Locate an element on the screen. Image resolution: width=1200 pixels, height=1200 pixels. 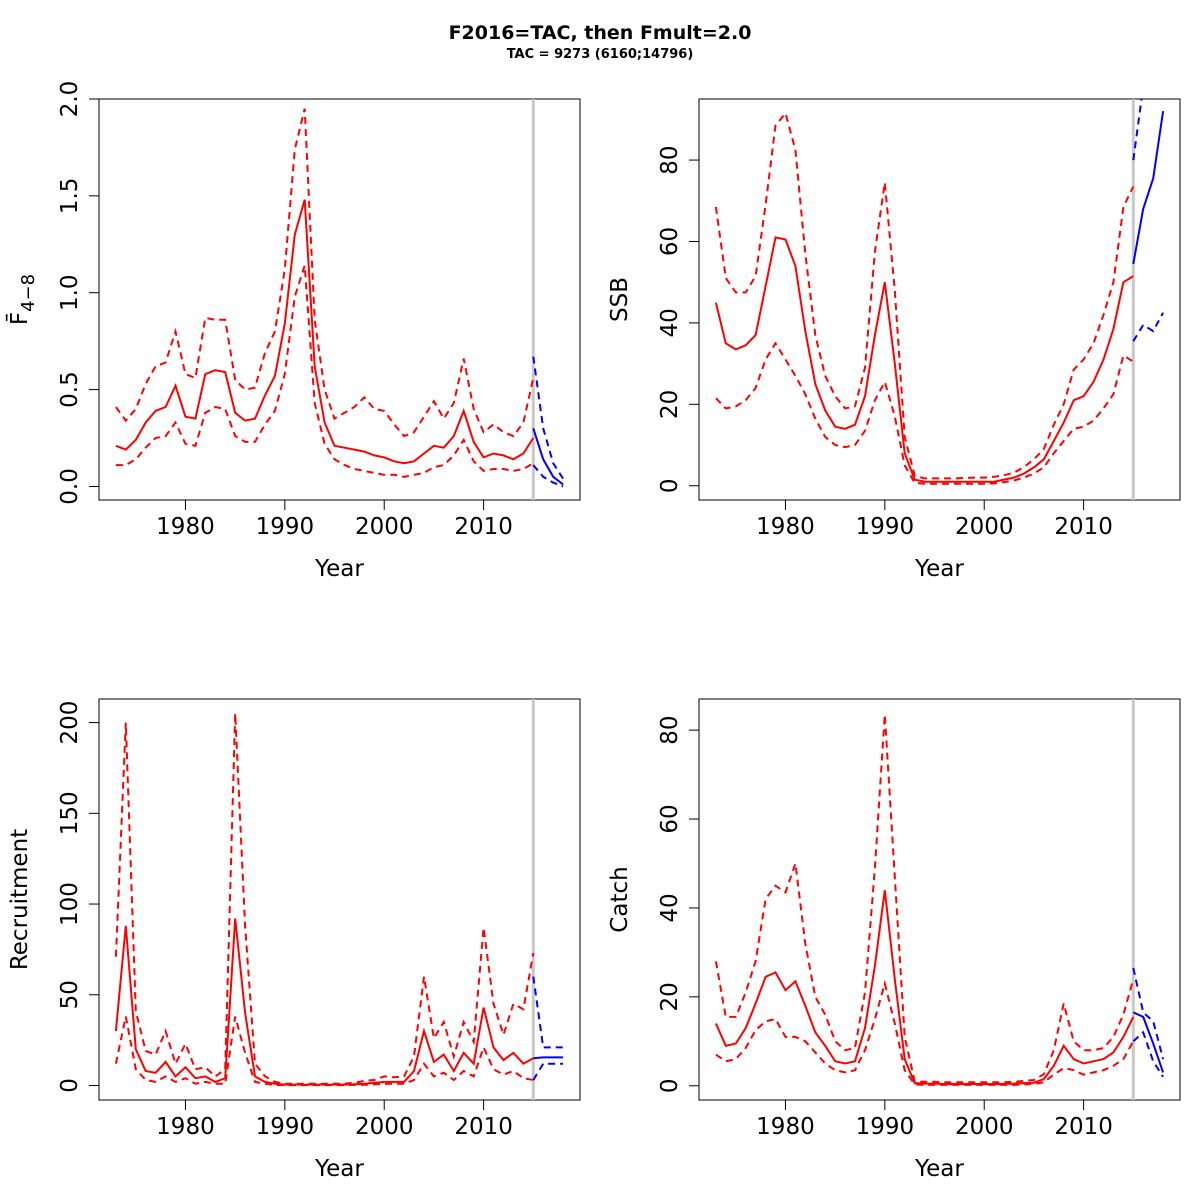
y-tick-label: 200 is located at coordinates (70, 723).